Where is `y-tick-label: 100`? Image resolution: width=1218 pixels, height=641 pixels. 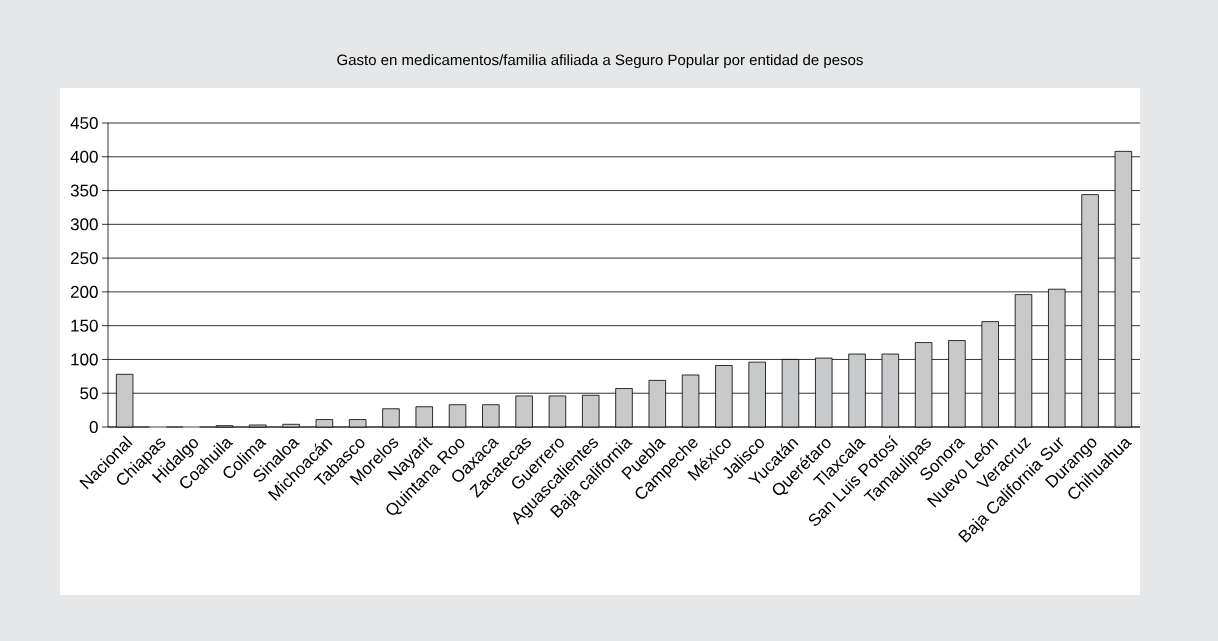 y-tick-label: 100 is located at coordinates (84, 359).